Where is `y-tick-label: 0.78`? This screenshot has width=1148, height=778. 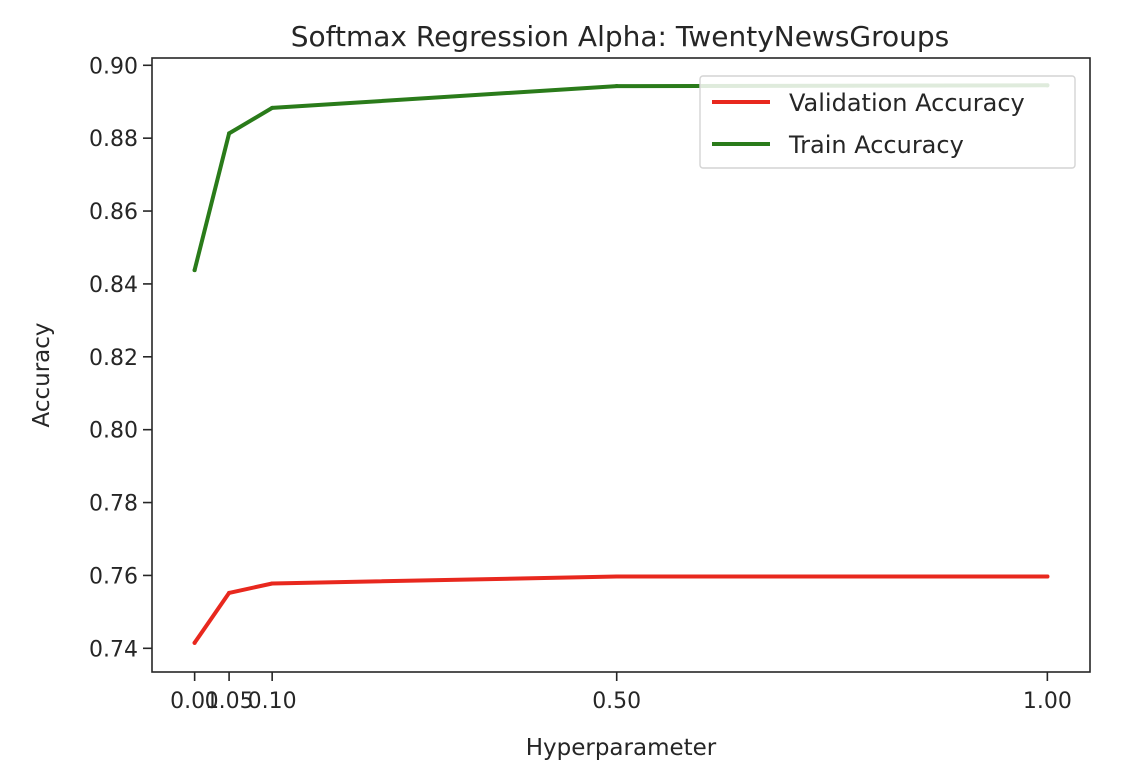
y-tick-label: 0.78 is located at coordinates (113, 504).